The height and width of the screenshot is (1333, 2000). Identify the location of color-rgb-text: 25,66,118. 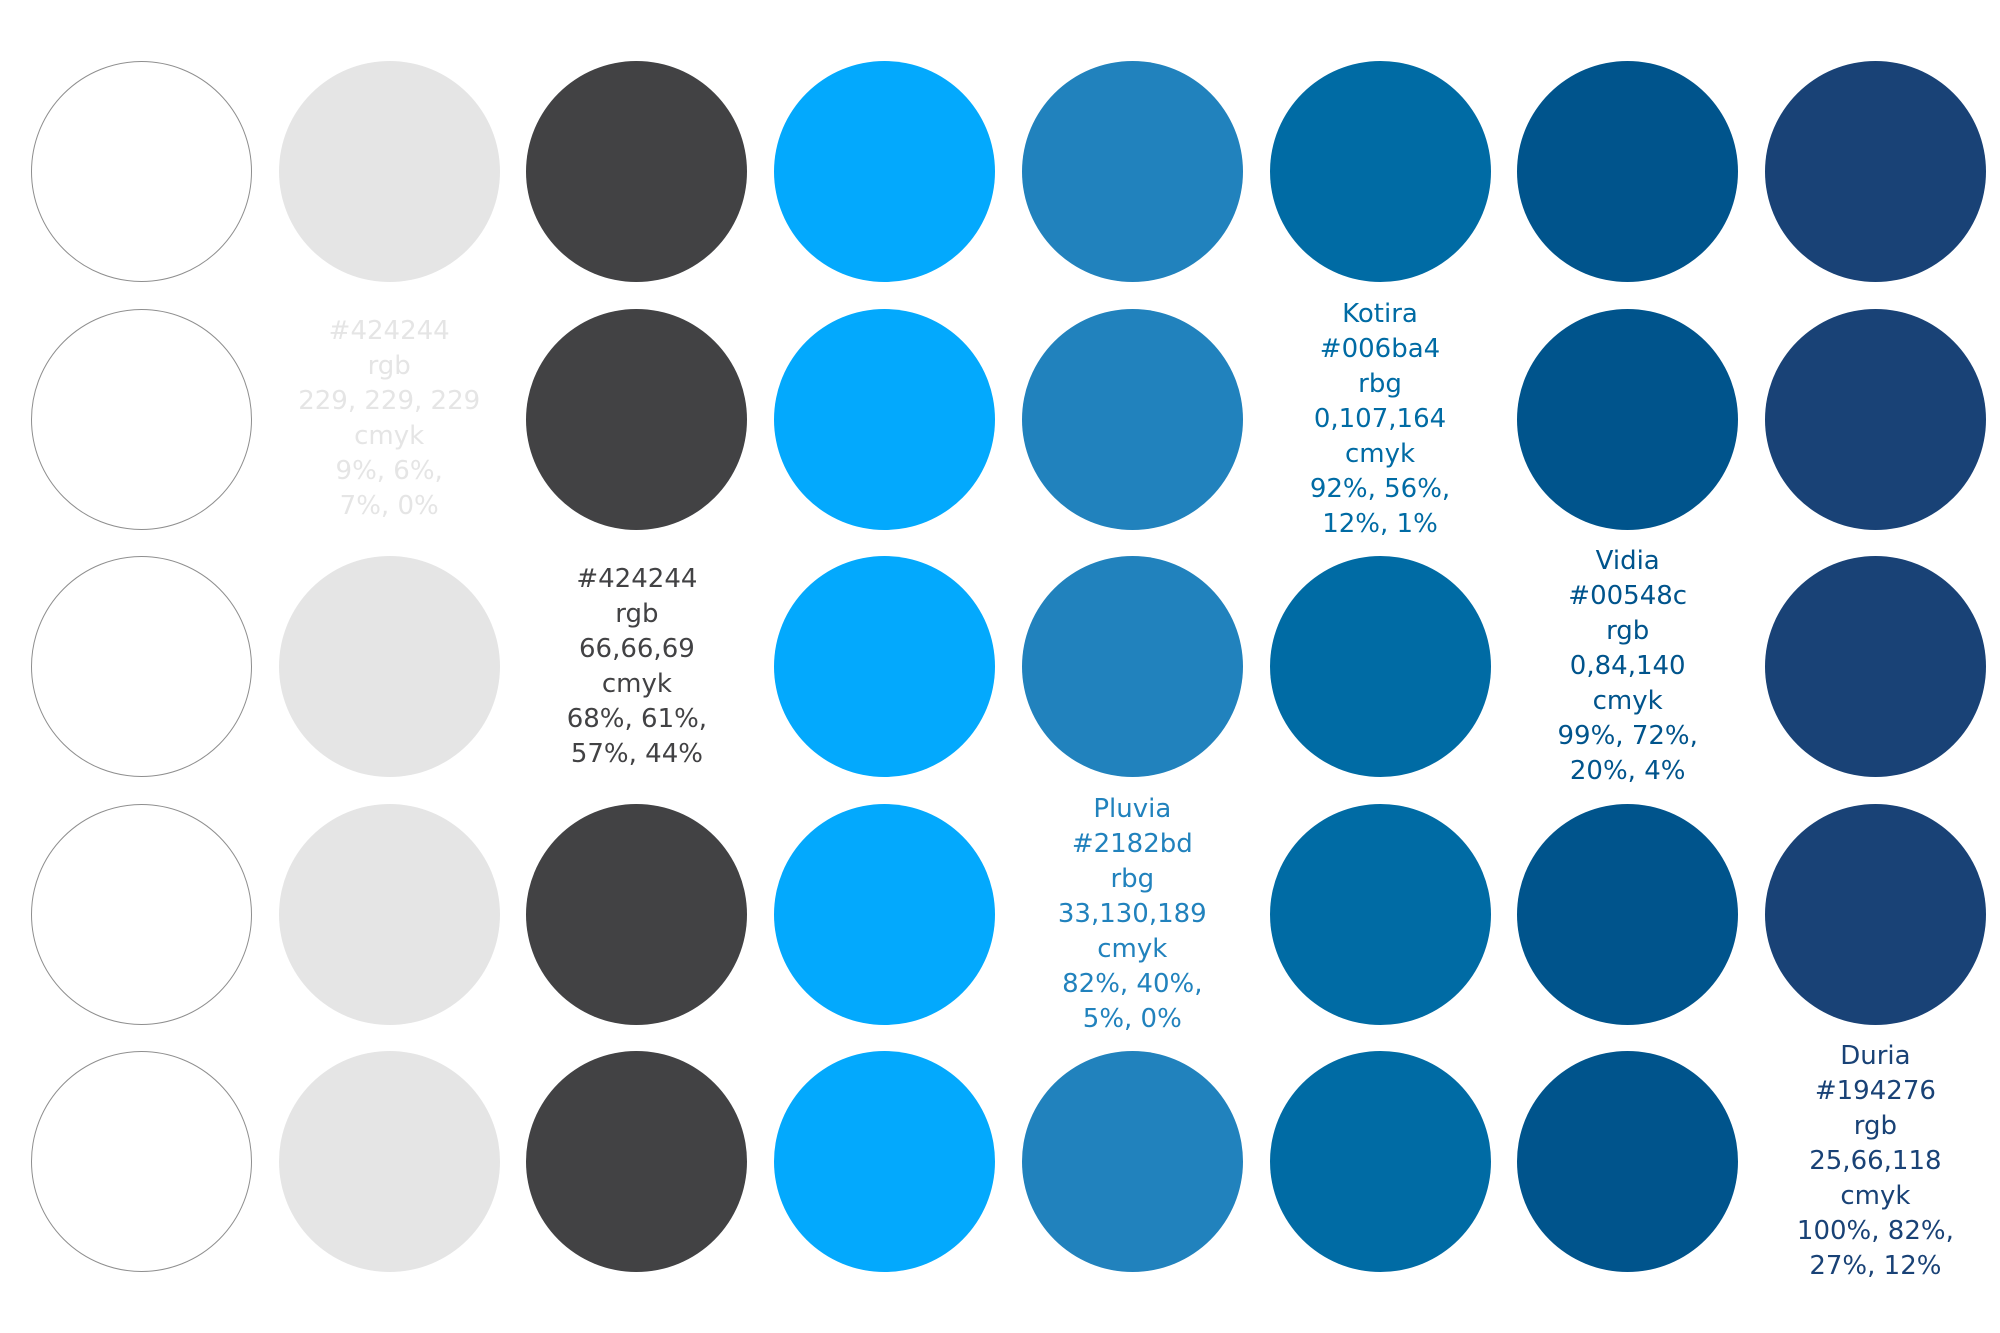
(1875, 1161).